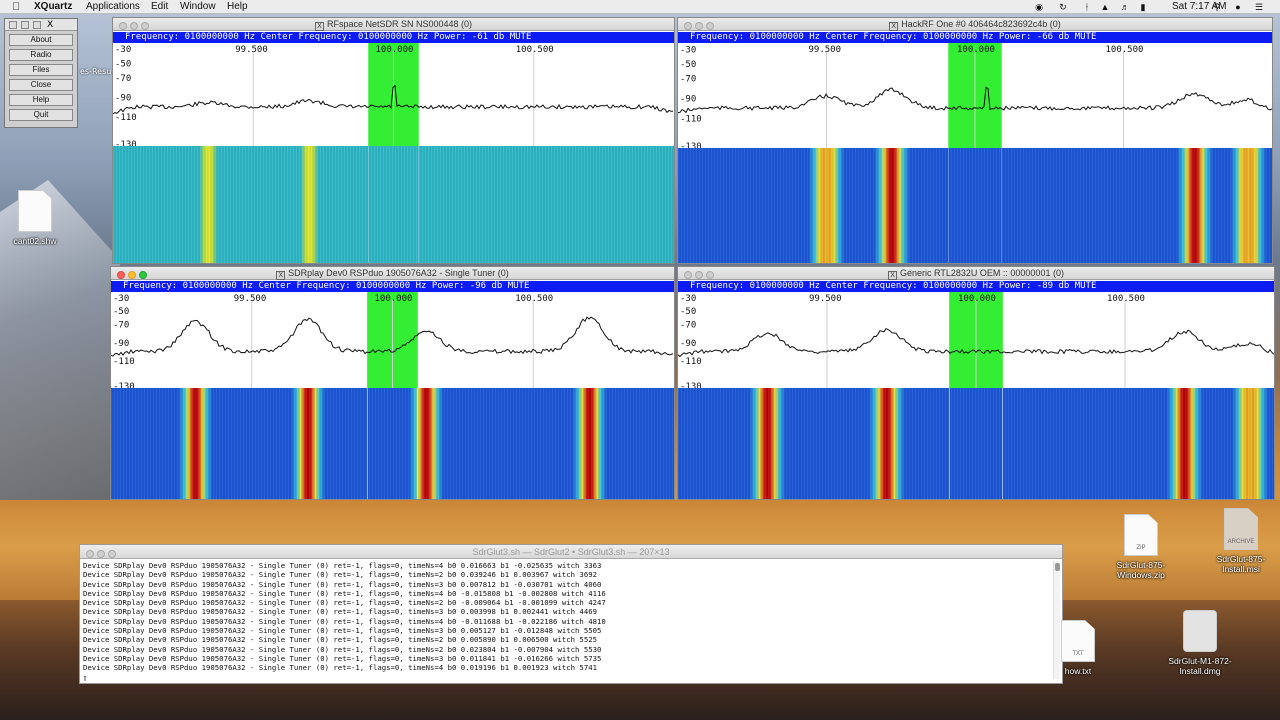  What do you see at coordinates (975, 24) in the screenshot?
I see `window-titlebar: X HackRF One #0 406464c823692c4b (0)` at bounding box center [975, 24].